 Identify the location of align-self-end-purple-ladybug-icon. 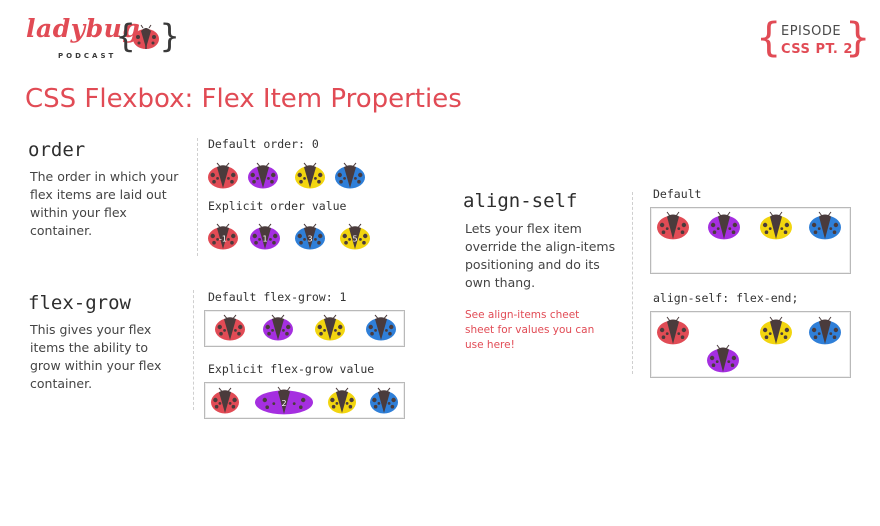
(723, 358).